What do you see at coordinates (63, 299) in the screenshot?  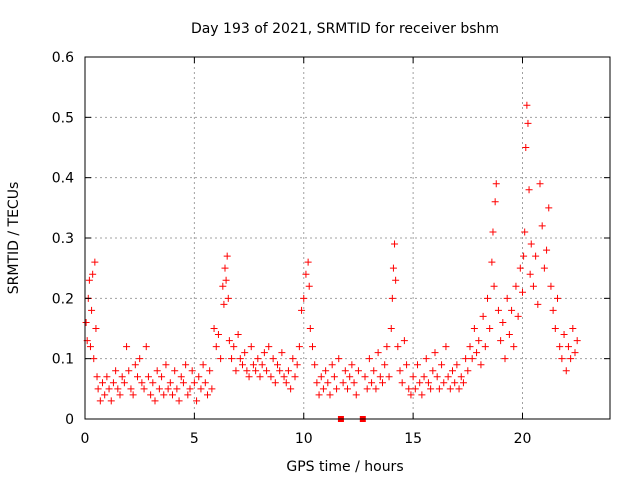 I see `y-tick-label: 0.2` at bounding box center [63, 299].